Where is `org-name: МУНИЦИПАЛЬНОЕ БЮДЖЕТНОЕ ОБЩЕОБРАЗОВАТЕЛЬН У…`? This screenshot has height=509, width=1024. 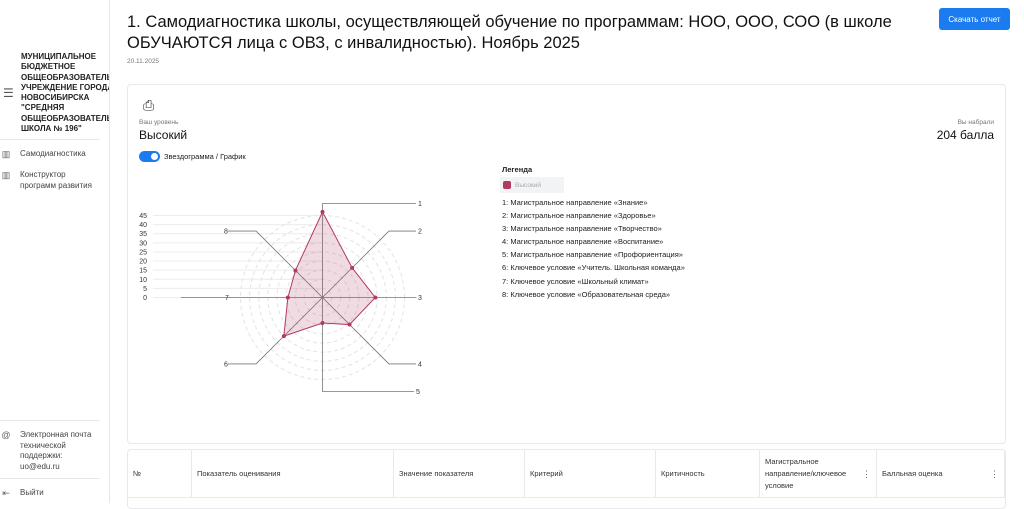
org-name: МУНИЦИПАЛЬНОЕ БЮДЖЕТНОЕ ОБЩЕОБРАЗОВАТЕЛЬН У… is located at coordinates (65, 93).